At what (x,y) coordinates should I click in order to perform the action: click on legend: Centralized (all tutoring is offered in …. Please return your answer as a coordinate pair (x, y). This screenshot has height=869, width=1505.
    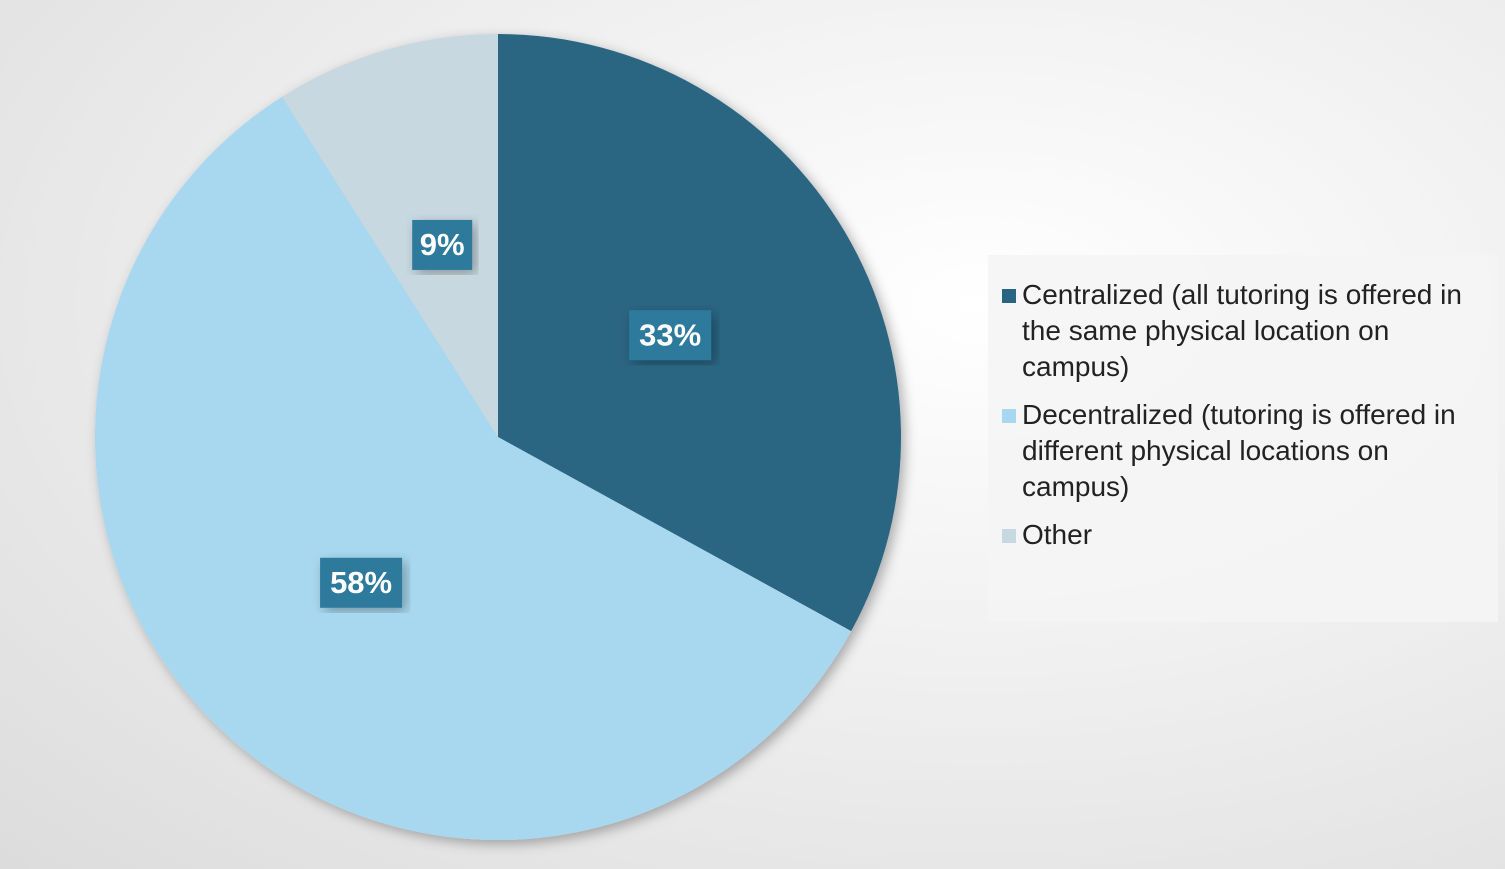
    Looking at the image, I should click on (1243, 438).